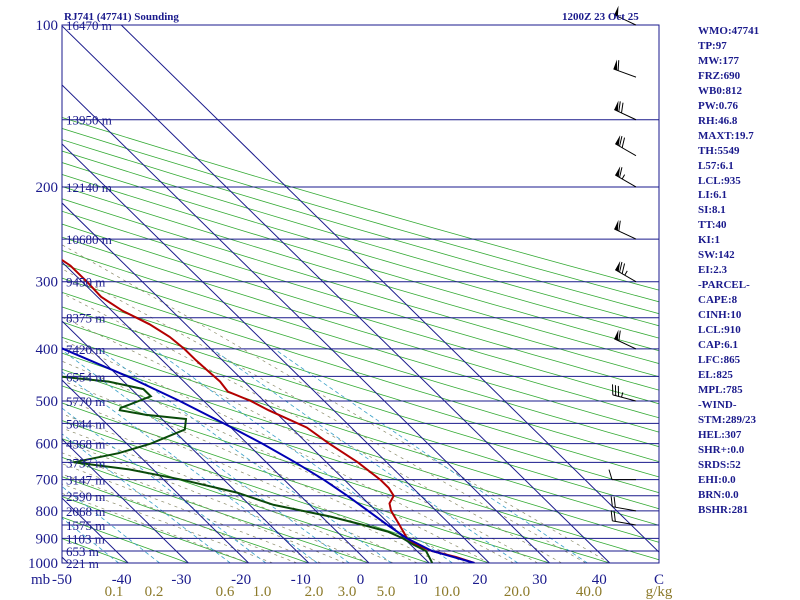 The width and height of the screenshot is (800, 600). I want to click on temperature-tick-labels: -50 -40 -30 -20 -10 0 10 20 30 40 C, so click(358, 580).